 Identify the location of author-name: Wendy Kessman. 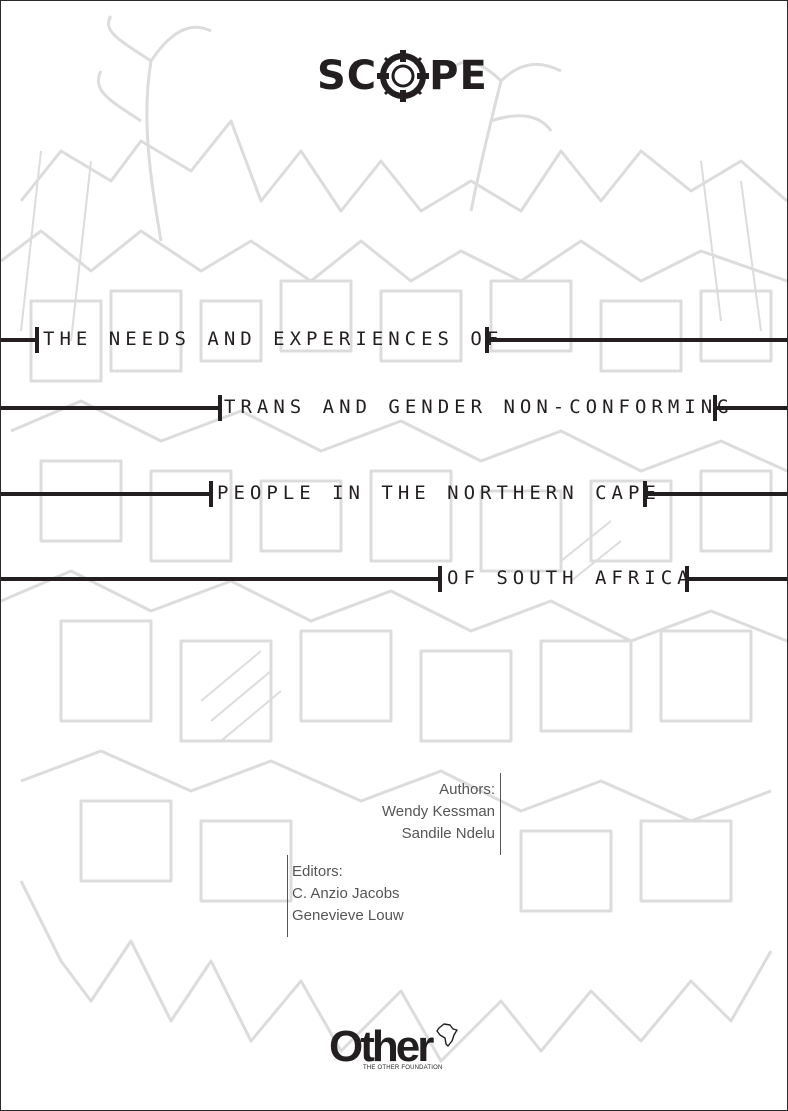
(438, 811).